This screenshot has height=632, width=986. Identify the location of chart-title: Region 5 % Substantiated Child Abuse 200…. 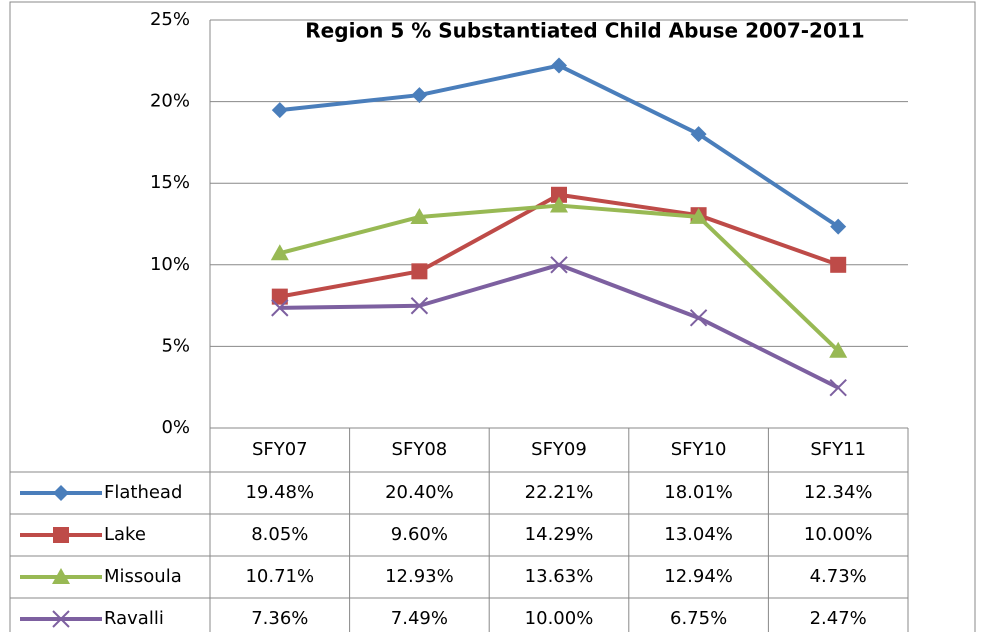
(584, 31).